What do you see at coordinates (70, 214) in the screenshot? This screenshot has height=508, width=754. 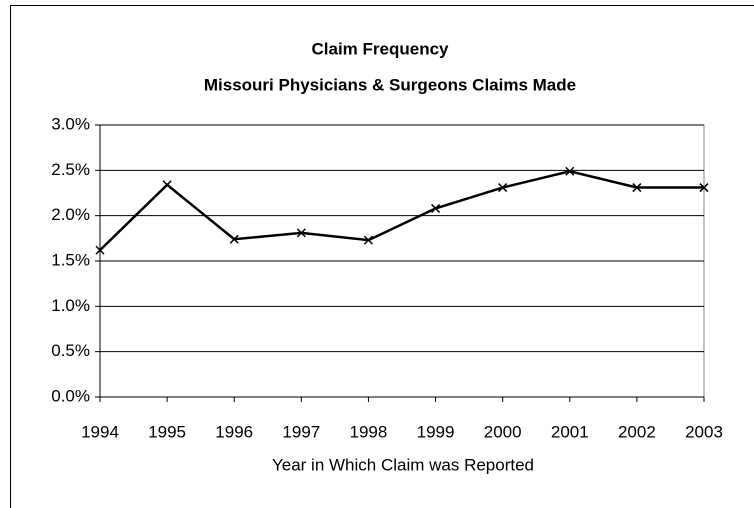 I see `y-tick-label: 2.0%` at bounding box center [70, 214].